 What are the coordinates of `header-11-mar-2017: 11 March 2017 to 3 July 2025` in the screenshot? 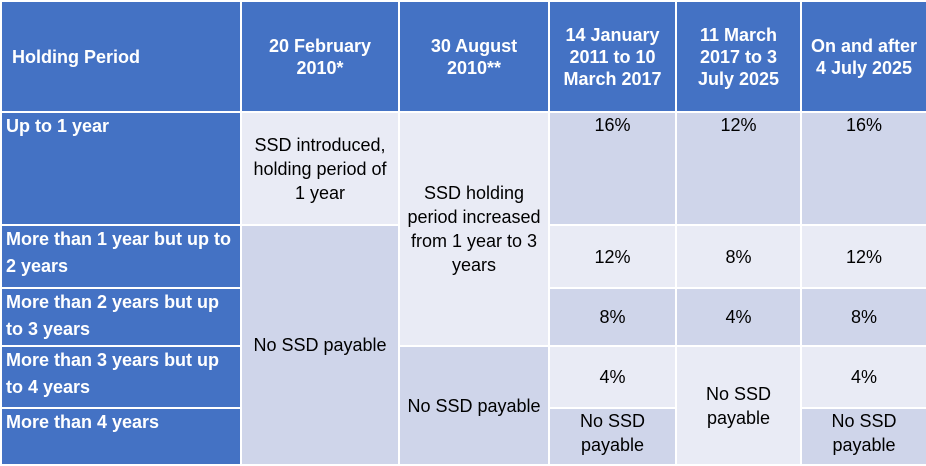 It's located at (738, 56).